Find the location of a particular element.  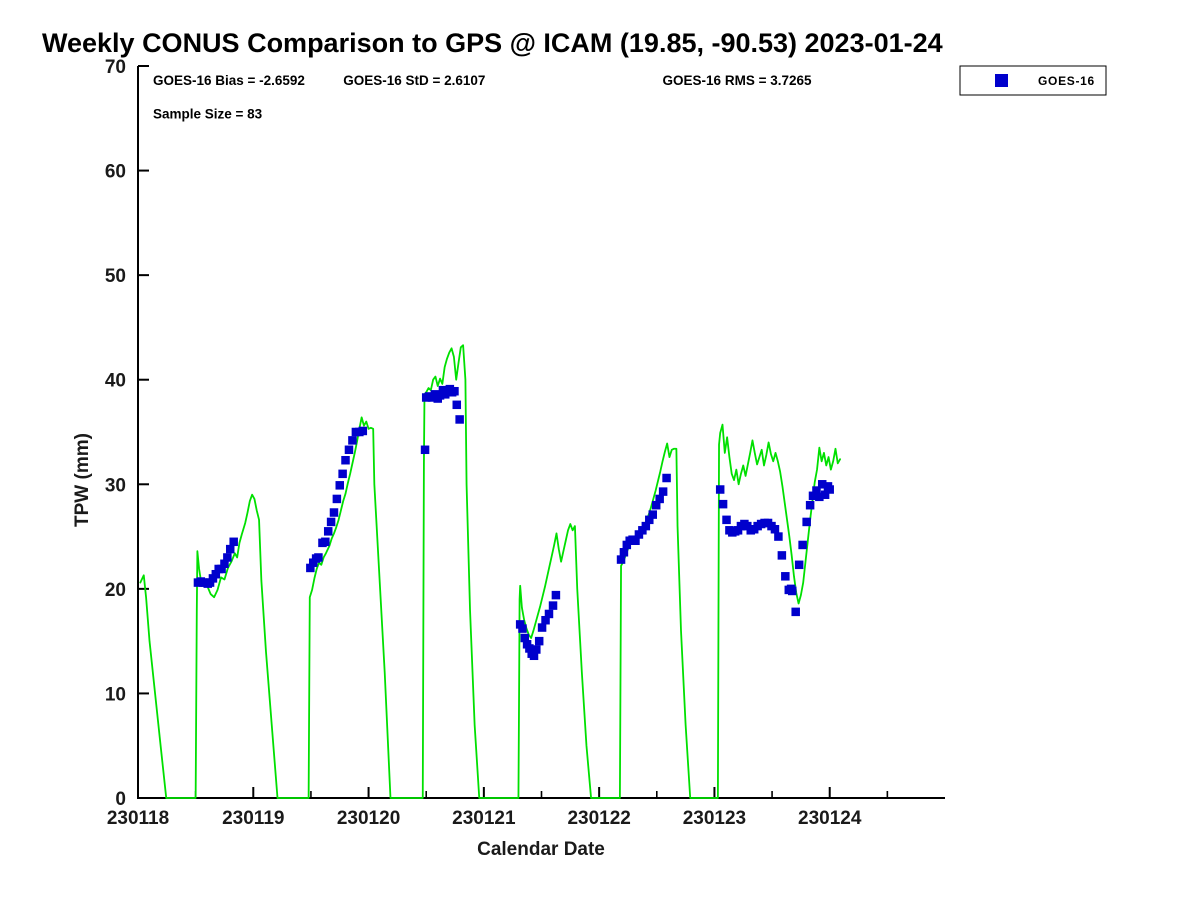

legend-box is located at coordinates (1033, 80).